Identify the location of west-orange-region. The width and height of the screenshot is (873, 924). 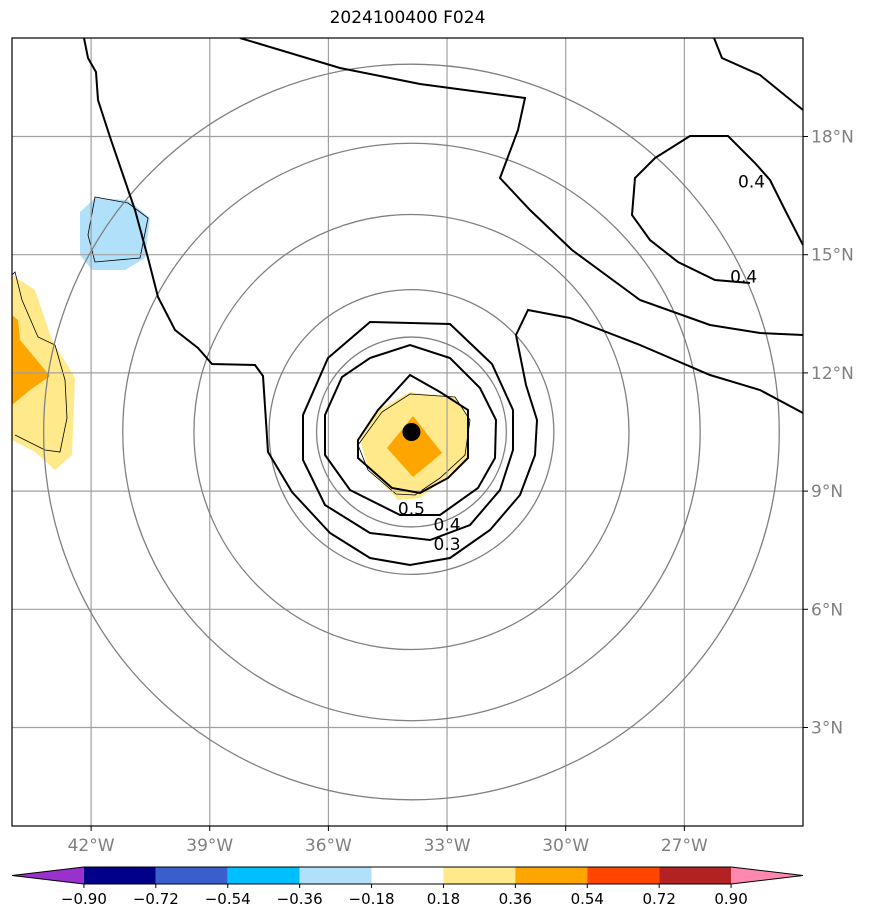
(31, 360).